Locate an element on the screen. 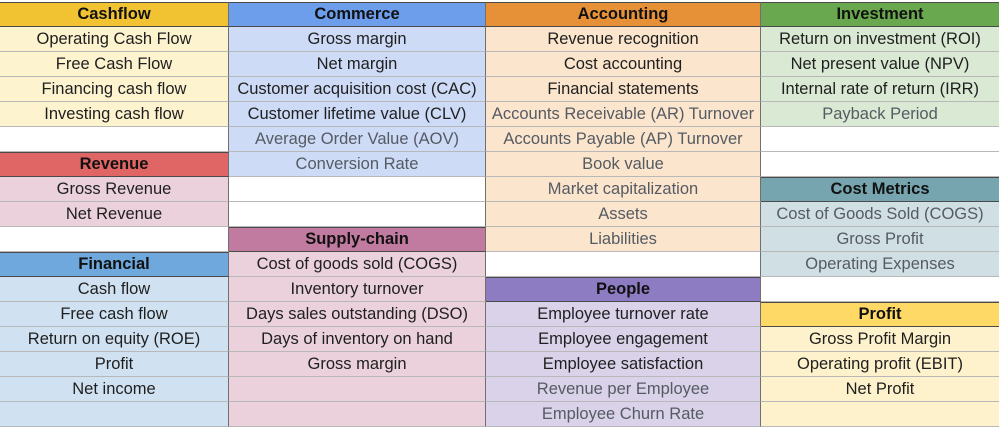 The image size is (999, 434). metric-cell: Gross Profit Margin is located at coordinates (880, 339).